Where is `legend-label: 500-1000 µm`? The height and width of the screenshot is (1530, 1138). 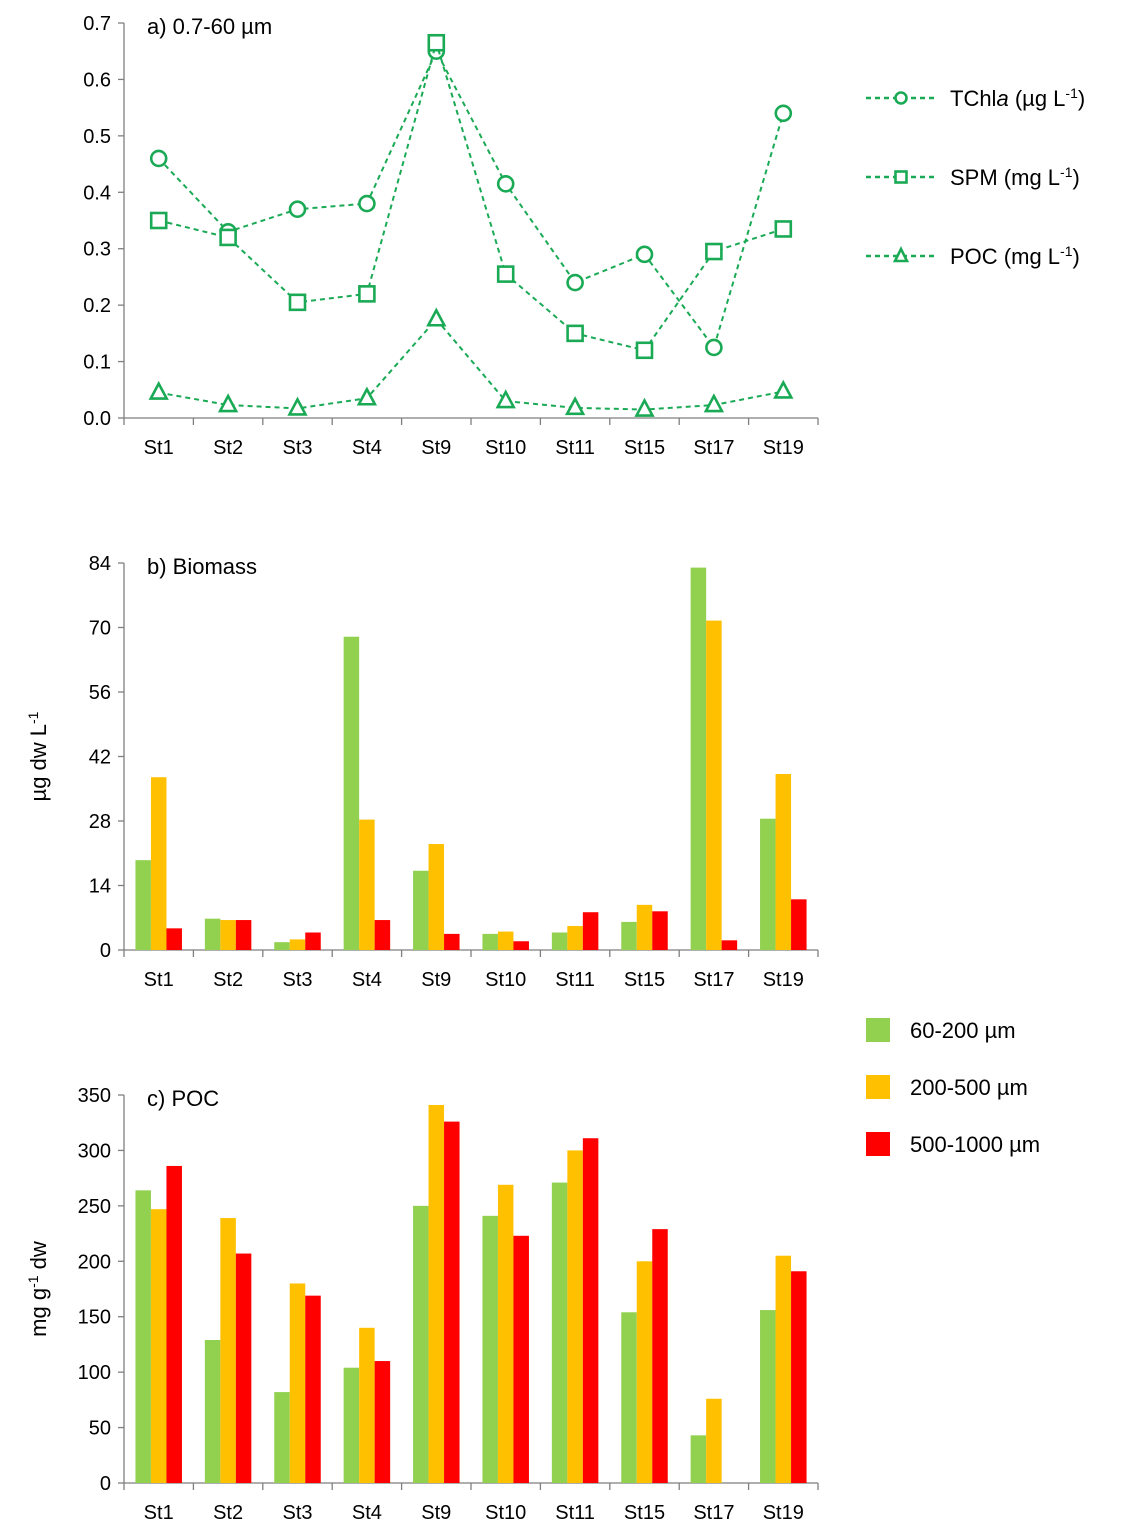
legend-label: 500-1000 µm is located at coordinates (975, 1144).